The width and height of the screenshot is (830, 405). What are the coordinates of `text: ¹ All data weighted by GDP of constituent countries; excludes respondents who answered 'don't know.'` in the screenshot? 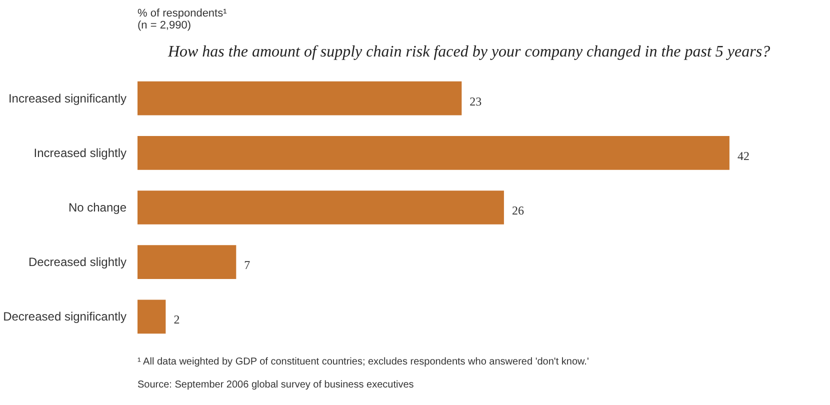 It's located at (363, 362).